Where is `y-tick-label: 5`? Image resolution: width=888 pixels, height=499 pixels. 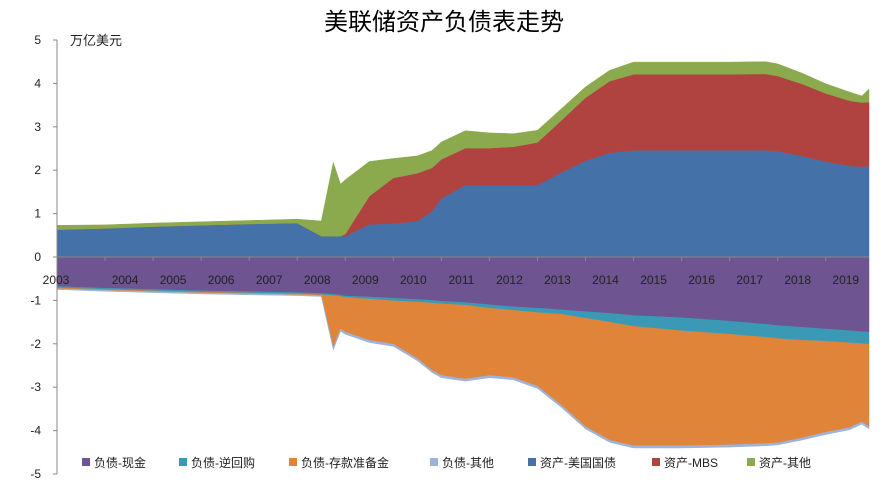 y-tick-label: 5 is located at coordinates (37, 40).